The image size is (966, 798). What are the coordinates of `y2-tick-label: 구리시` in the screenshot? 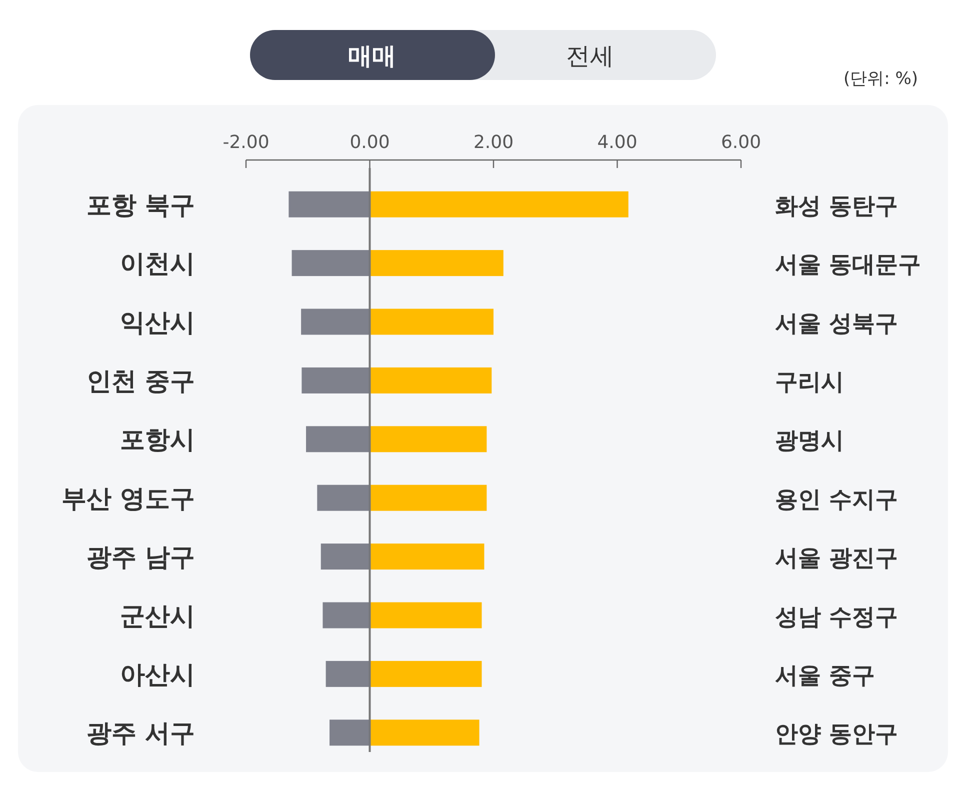 It's located at (809, 382).